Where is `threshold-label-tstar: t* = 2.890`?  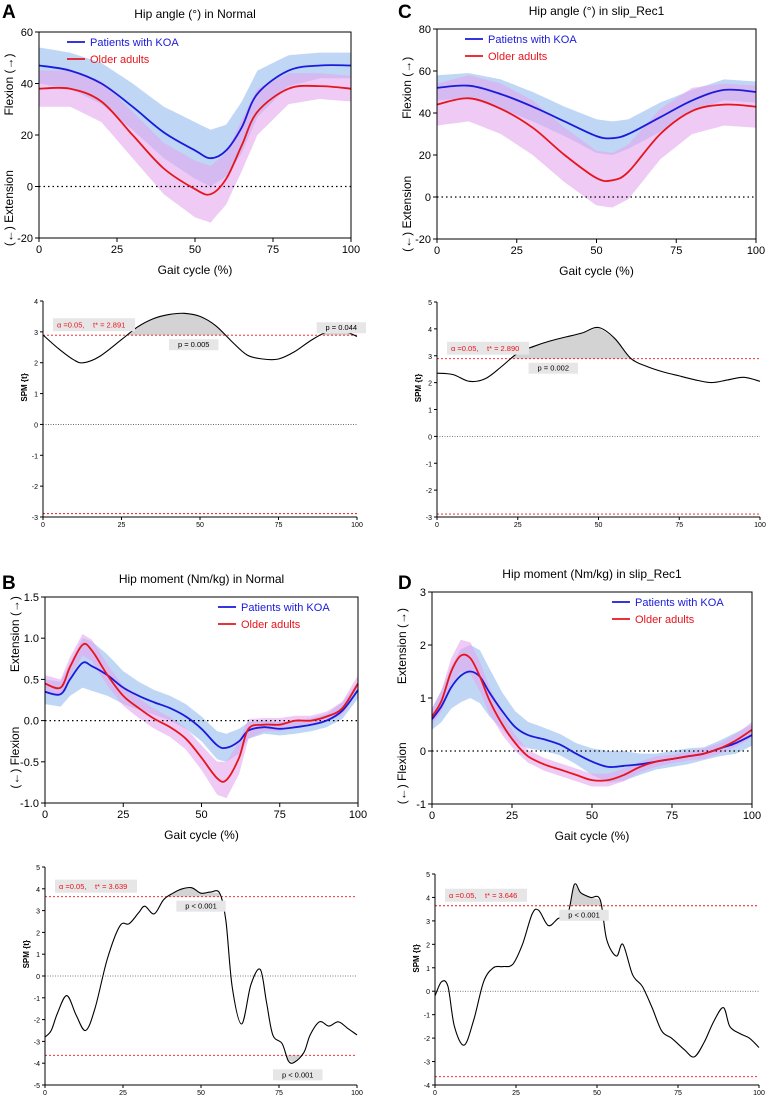 threshold-label-tstar: t* = 2.890 is located at coordinates (503, 348).